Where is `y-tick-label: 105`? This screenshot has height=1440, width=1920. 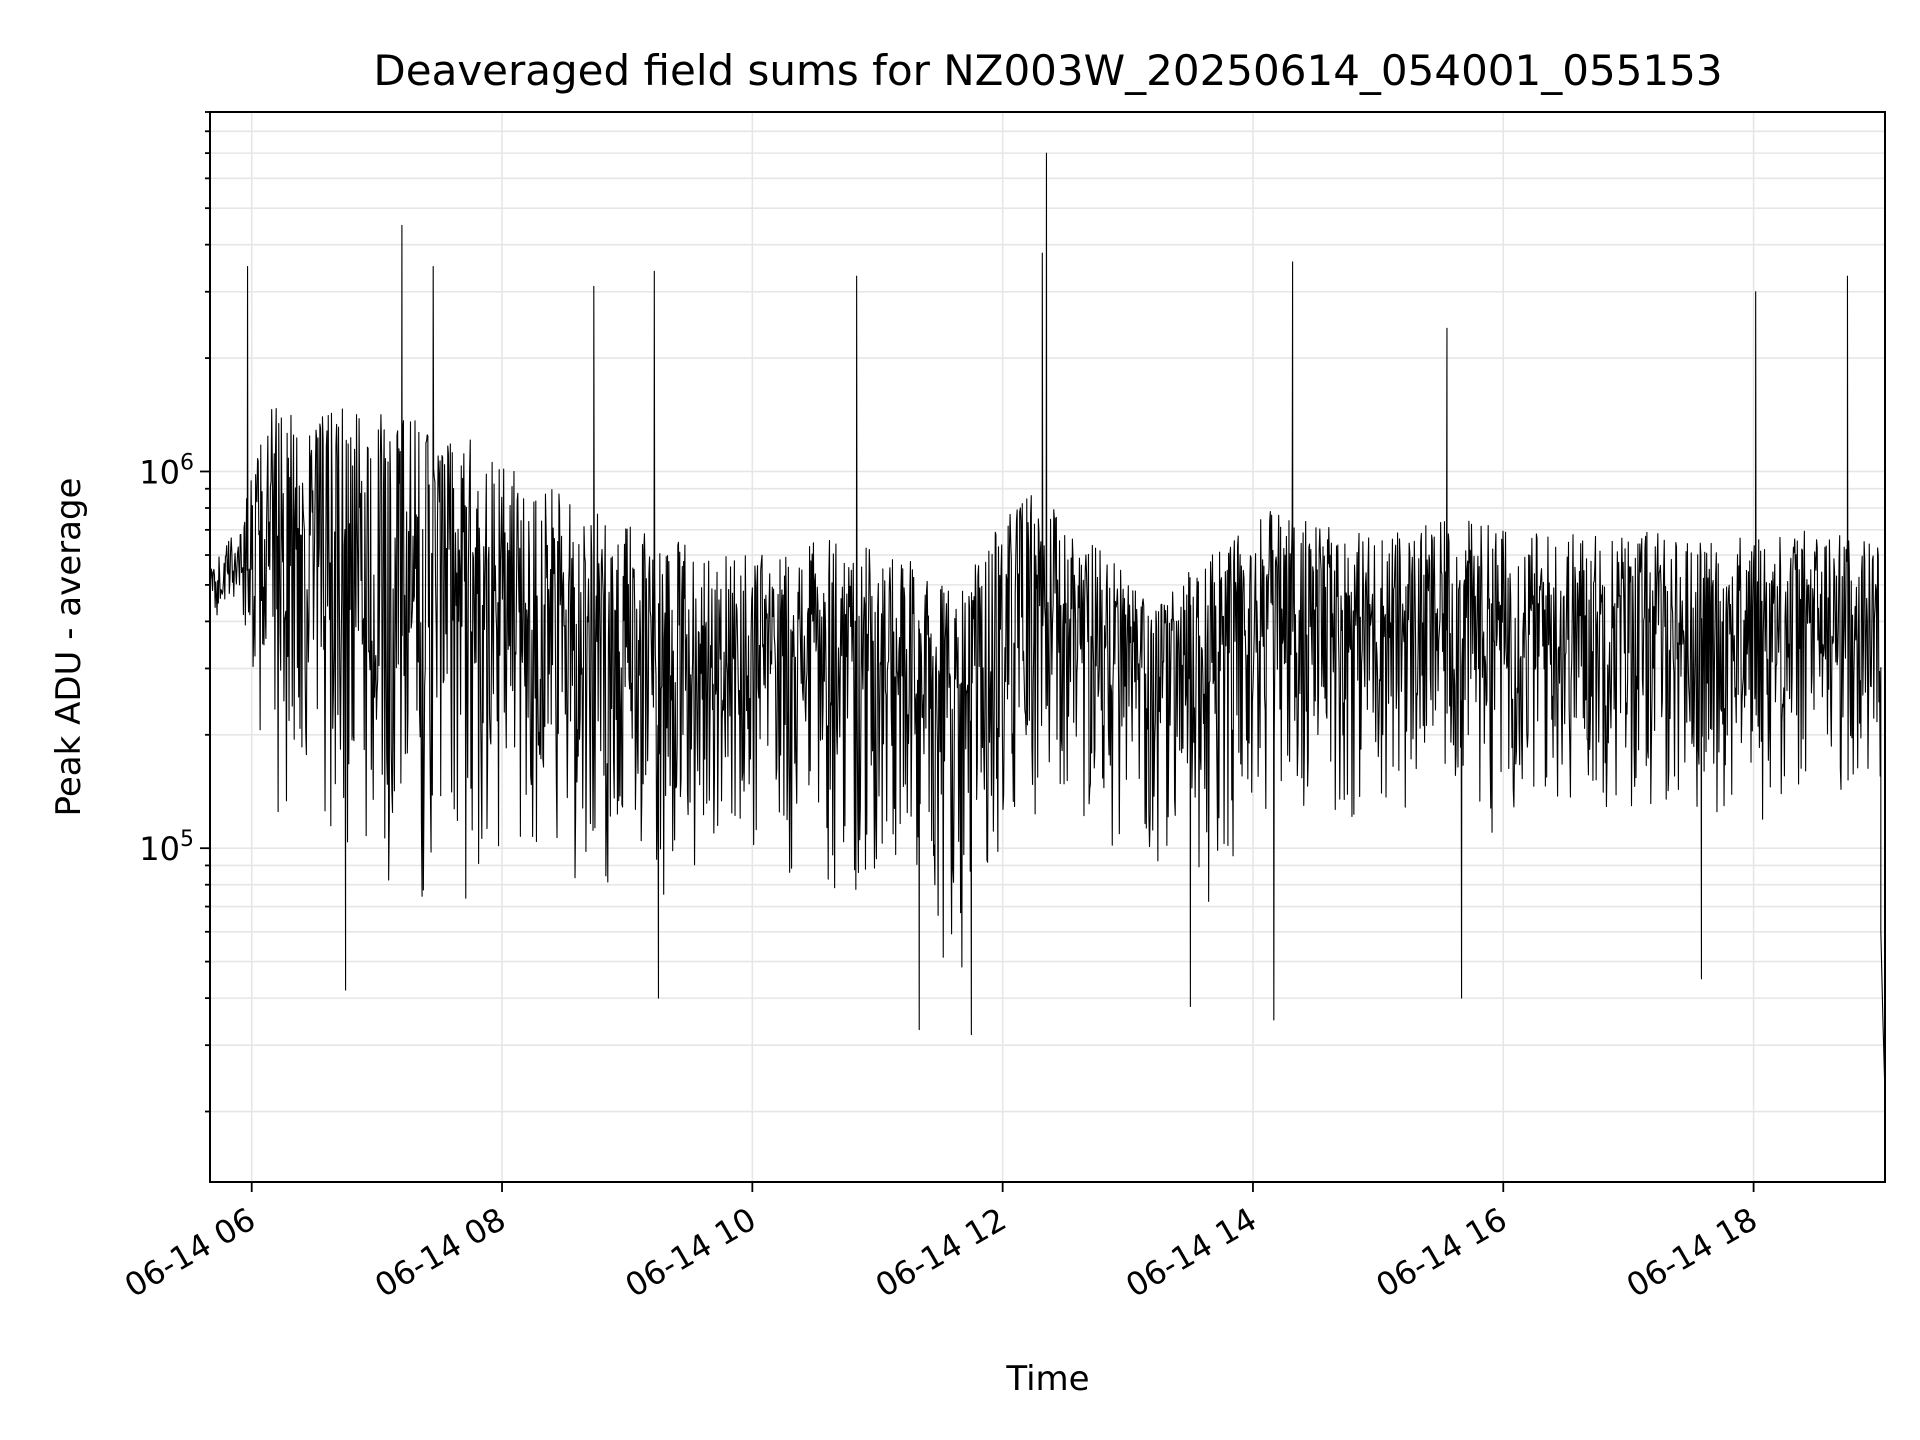 y-tick-label: 105 is located at coordinates (166, 847).